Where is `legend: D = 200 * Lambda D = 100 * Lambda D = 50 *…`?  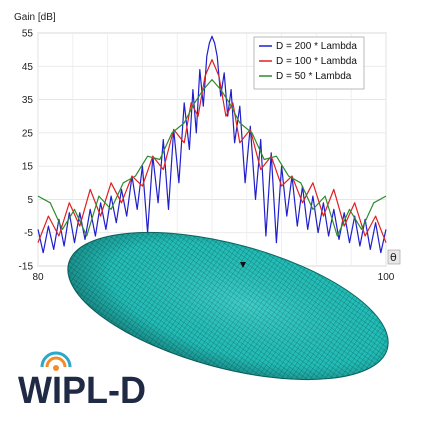 legend: D = 200 * Lambda D = 100 * Lambda D = 50 *… is located at coordinates (309, 63).